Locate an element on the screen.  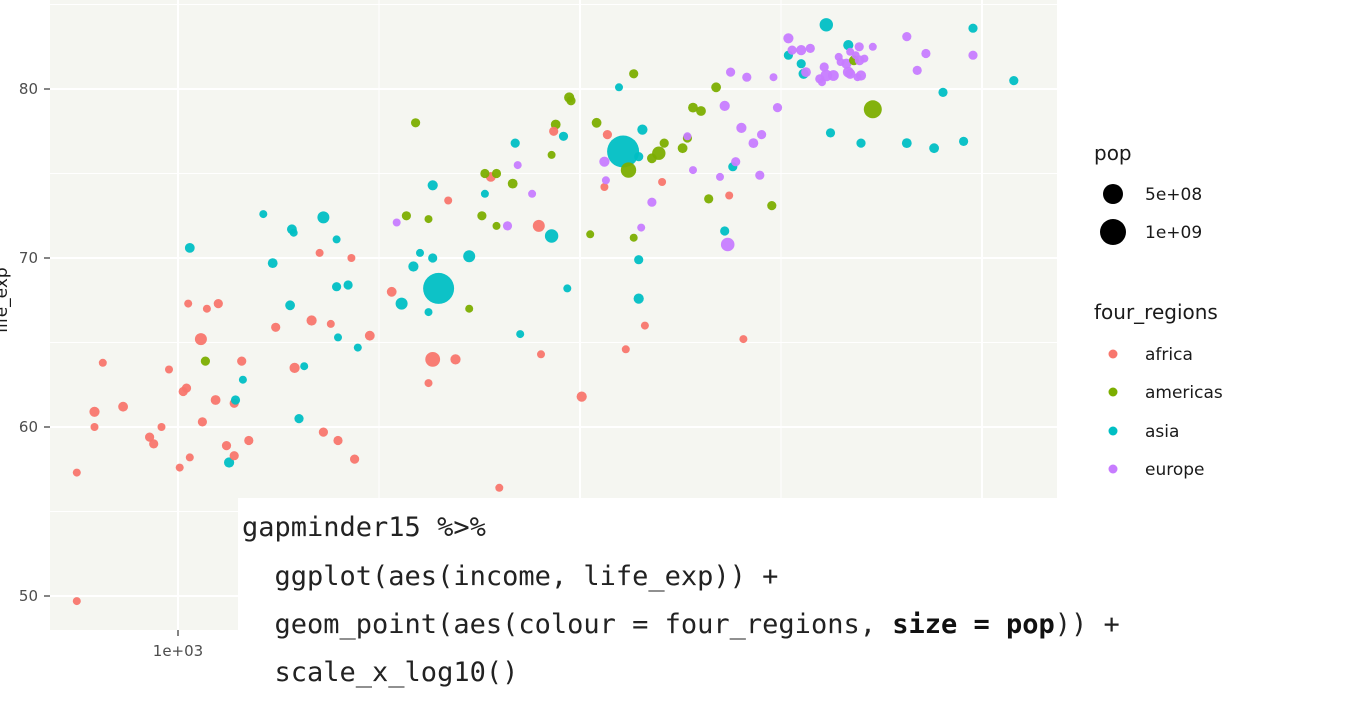
color-legend-key-europe is located at coordinates (1113, 469).